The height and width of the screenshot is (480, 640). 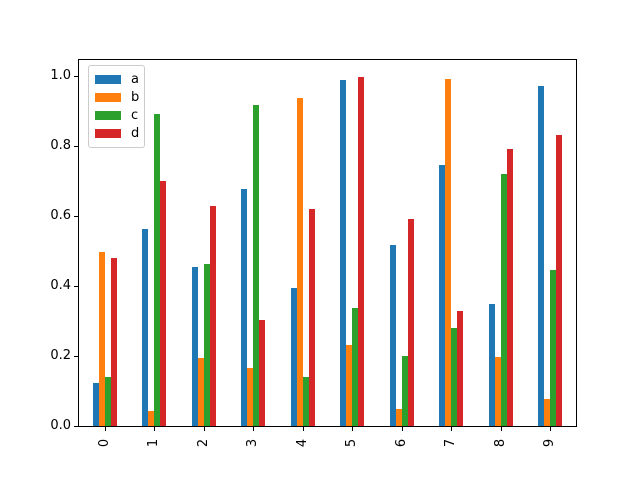 What do you see at coordinates (203, 443) in the screenshot?
I see `x-tick-label-2: 2` at bounding box center [203, 443].